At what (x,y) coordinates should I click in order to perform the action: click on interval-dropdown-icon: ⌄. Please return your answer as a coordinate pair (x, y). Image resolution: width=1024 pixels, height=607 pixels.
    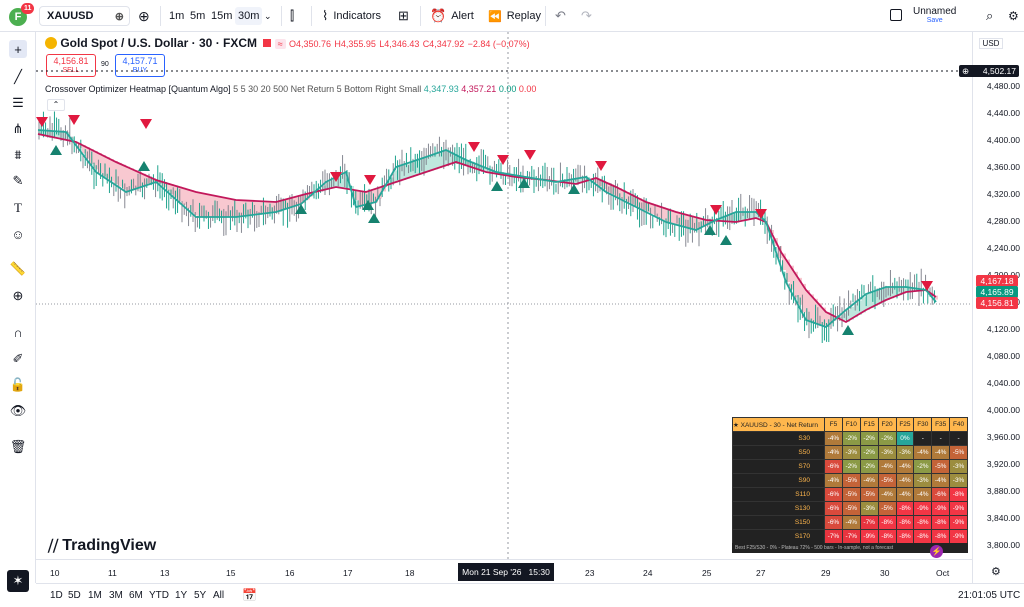
    Looking at the image, I should click on (268, 15).